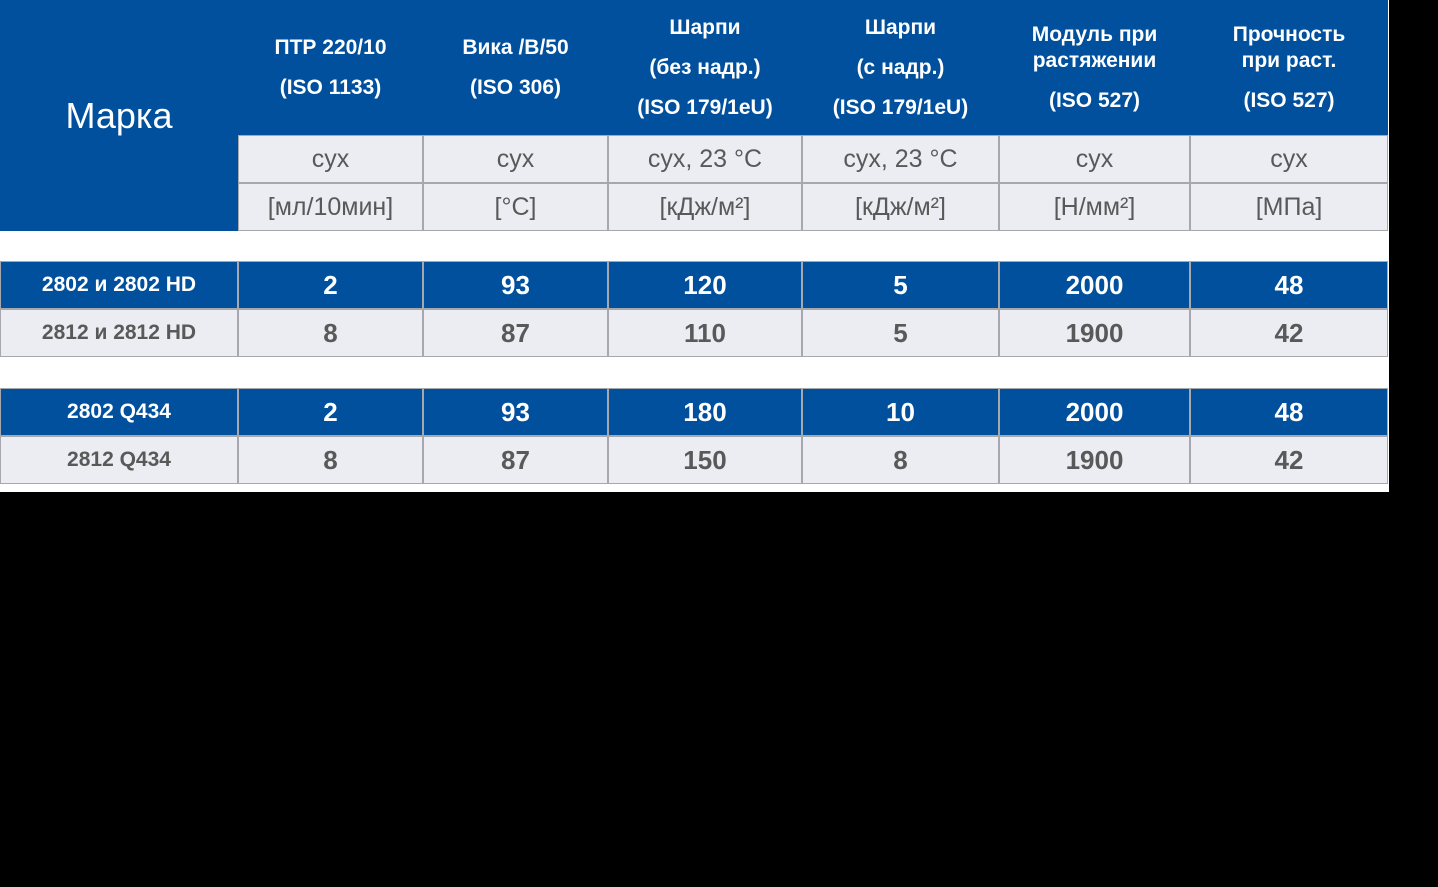  What do you see at coordinates (705, 285) in the screenshot?
I see `row-value: 120` at bounding box center [705, 285].